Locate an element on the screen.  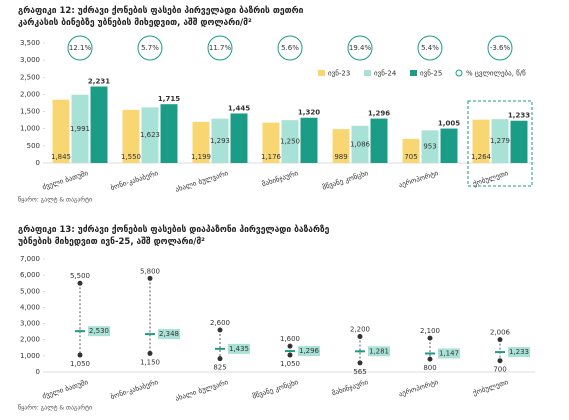
data-label: 705 is located at coordinates (410, 157).